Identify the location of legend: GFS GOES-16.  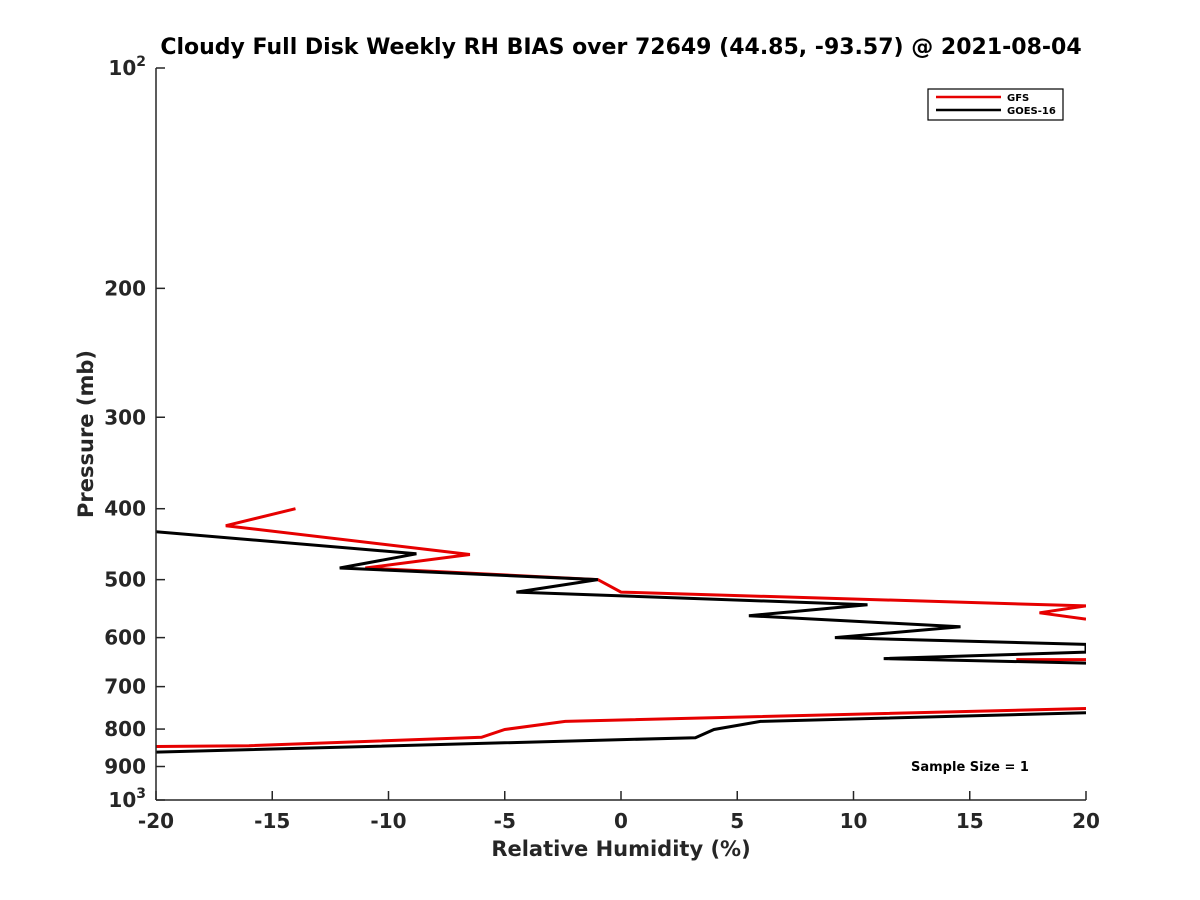
(995, 104).